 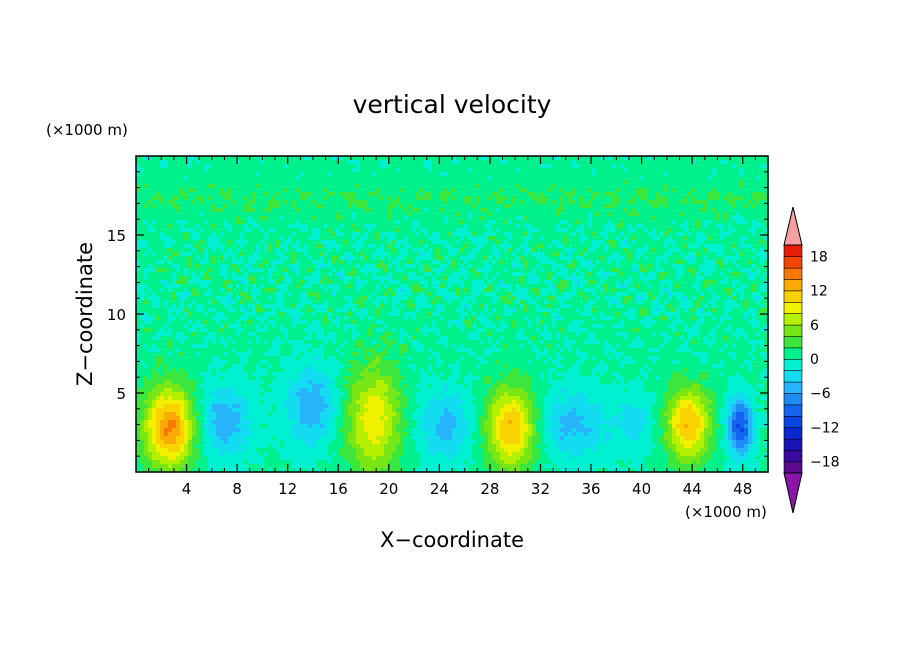 What do you see at coordinates (452, 104) in the screenshot?
I see `chart-title: vertical velocity` at bounding box center [452, 104].